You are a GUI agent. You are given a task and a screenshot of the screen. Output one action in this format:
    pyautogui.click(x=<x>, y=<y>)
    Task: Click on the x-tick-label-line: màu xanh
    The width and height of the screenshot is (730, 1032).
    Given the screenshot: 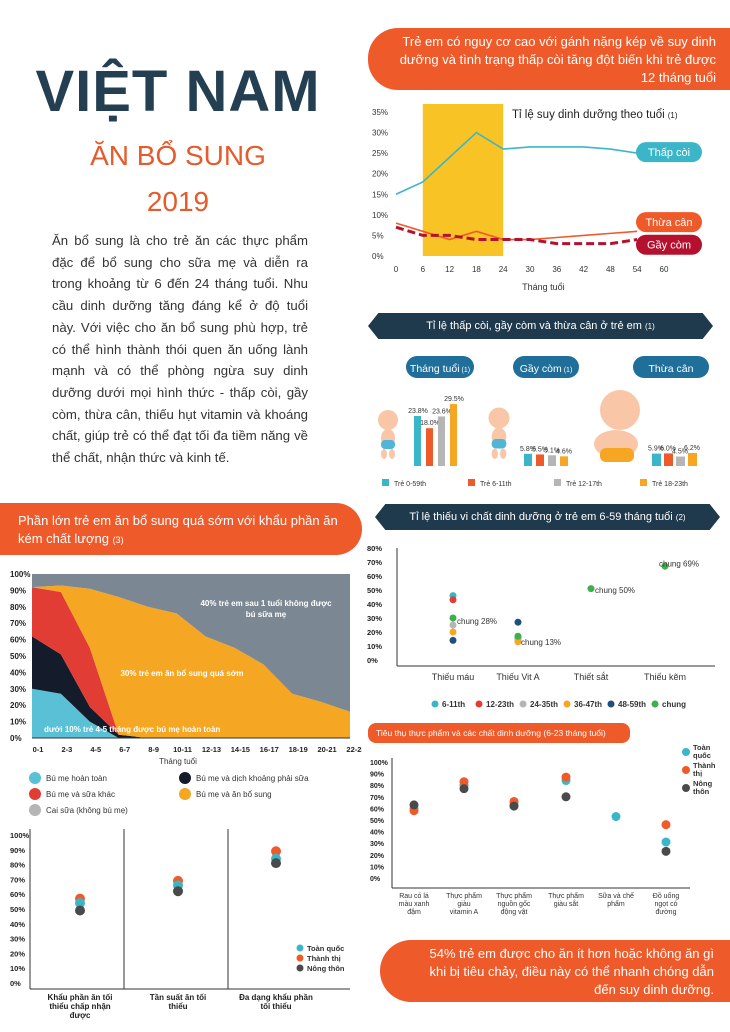 What is the action you would take?
    pyautogui.click(x=414, y=904)
    